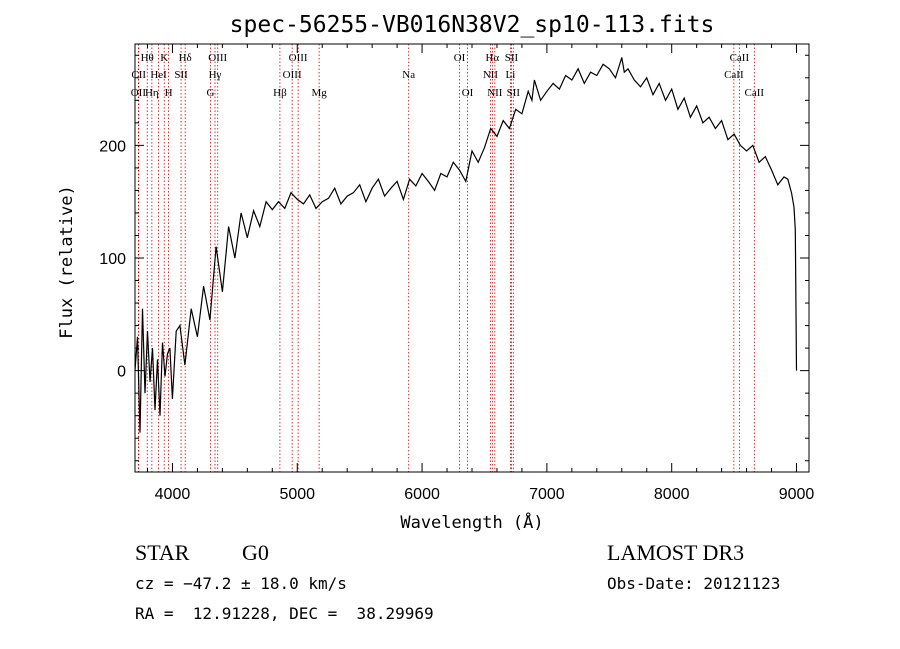 Image resolution: width=900 pixels, height=649 pixels. Describe the element at coordinates (511, 75) in the screenshot. I see `line-label: Li` at that location.